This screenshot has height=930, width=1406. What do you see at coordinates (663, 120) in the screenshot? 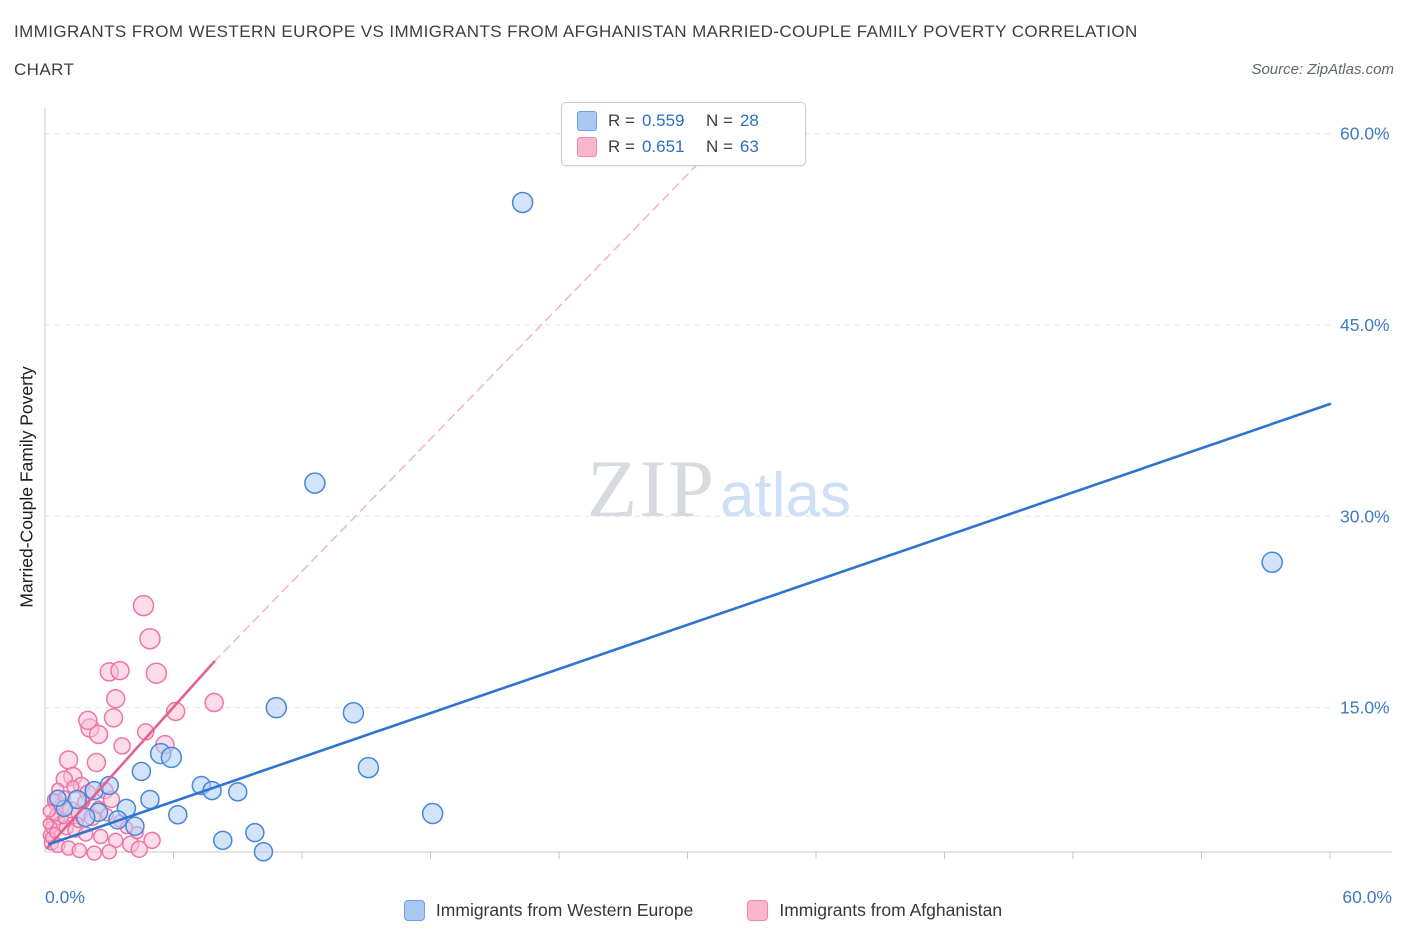
I see `r-value-western-europe: 0.559` at bounding box center [663, 120].